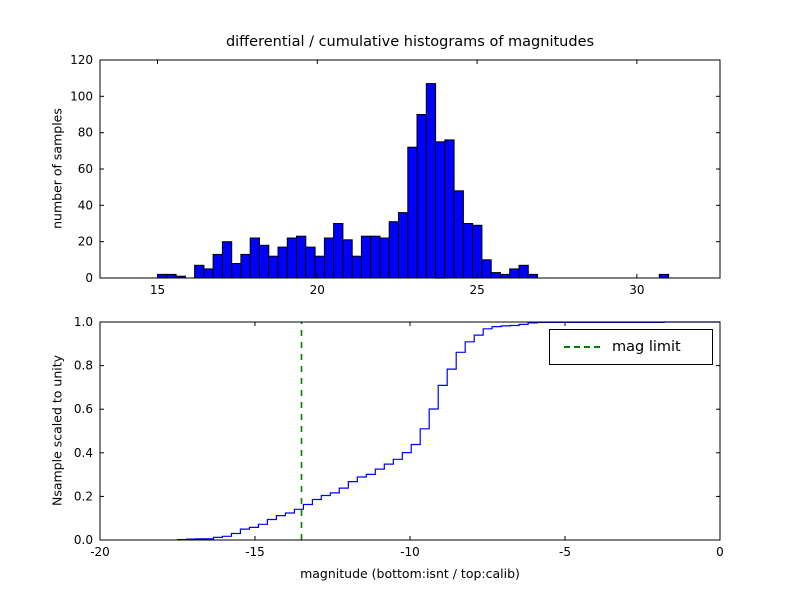 This screenshot has height=600, width=800. What do you see at coordinates (83, 322) in the screenshot?
I see `y-tick-label: 1.0` at bounding box center [83, 322].